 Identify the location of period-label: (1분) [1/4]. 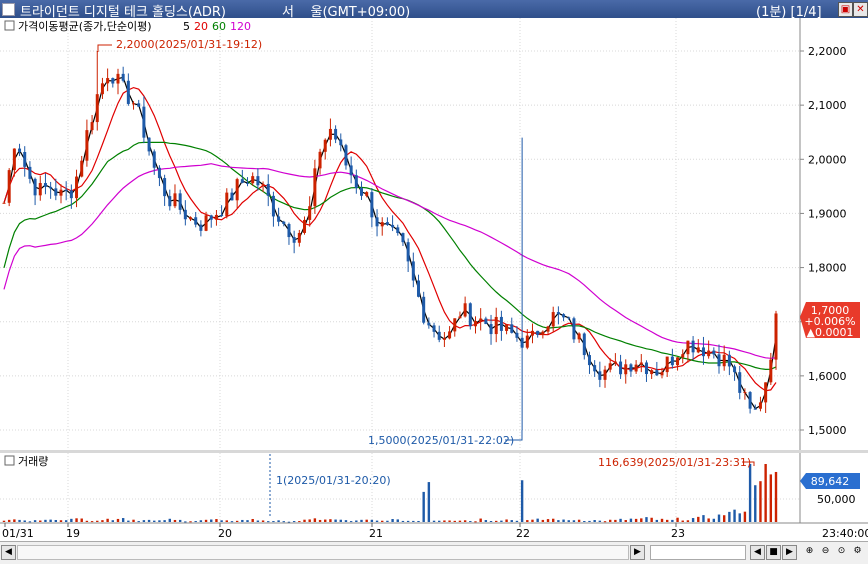
(789, 12).